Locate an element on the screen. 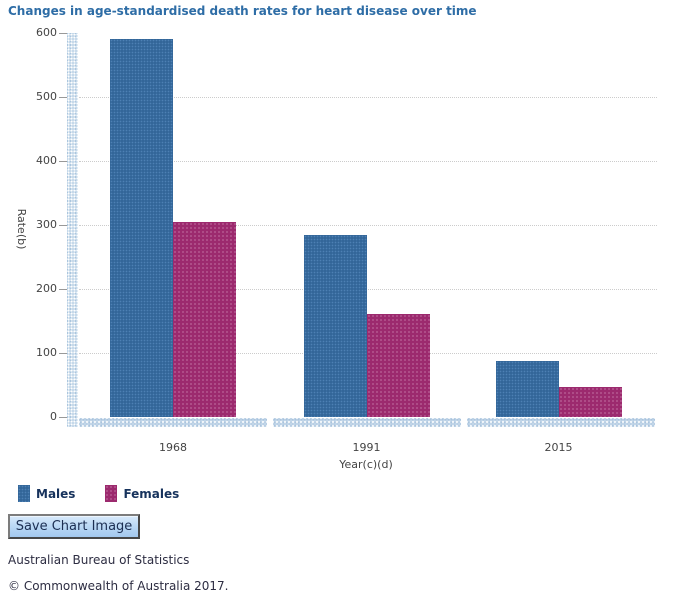 This screenshot has height=603, width=688. y-axis-line is located at coordinates (72, 230).